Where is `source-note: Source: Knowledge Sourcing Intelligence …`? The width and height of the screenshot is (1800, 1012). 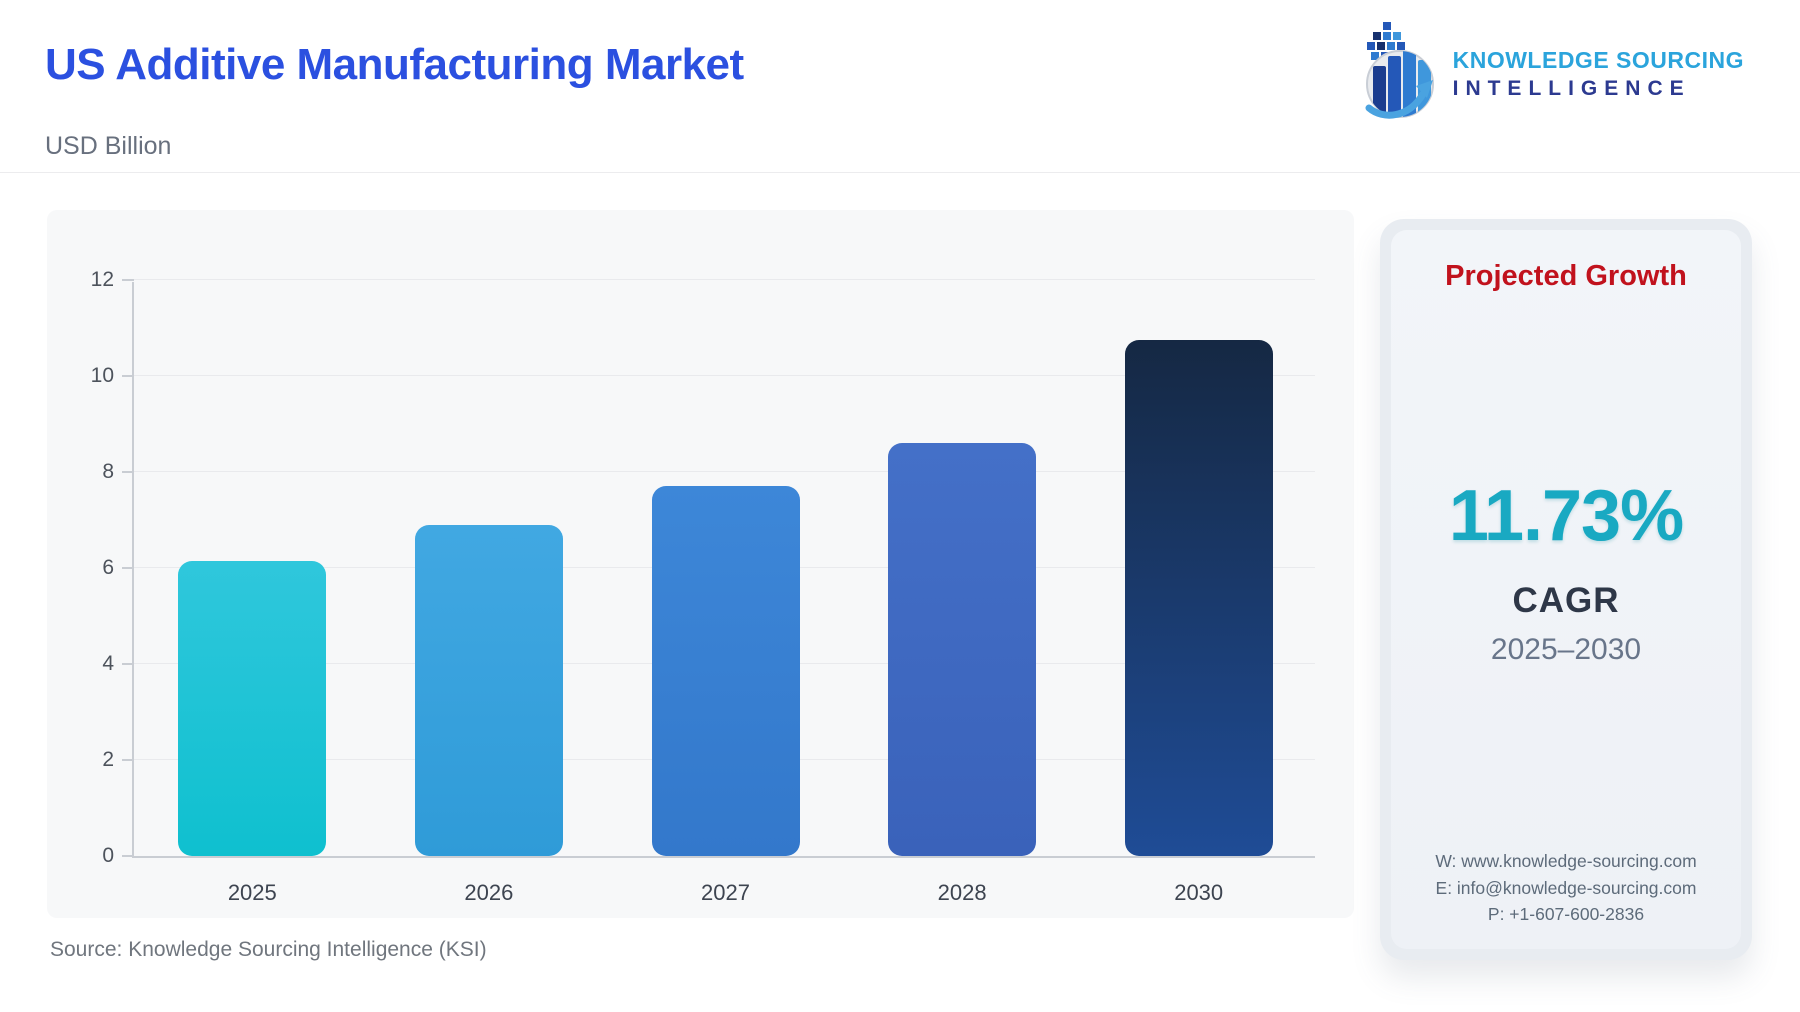 source-note: Source: Knowledge Sourcing Intelligence … is located at coordinates (268, 949).